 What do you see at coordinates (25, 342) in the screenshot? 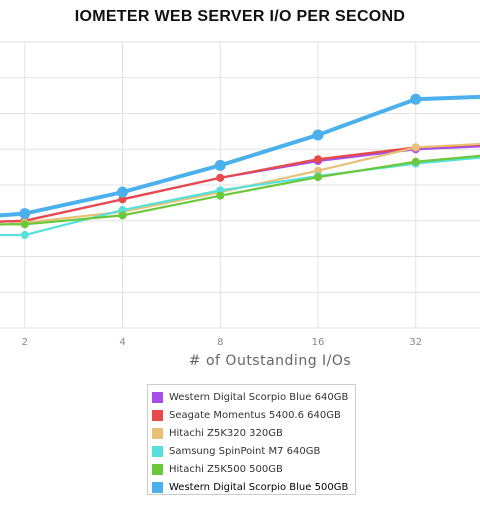
I see `x-tick-label: 2` at bounding box center [25, 342].